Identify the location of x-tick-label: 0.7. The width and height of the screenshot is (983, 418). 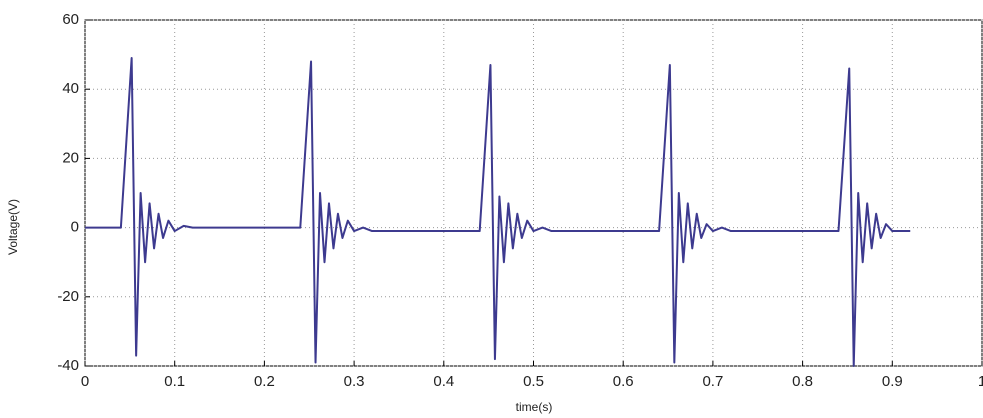
(712, 381).